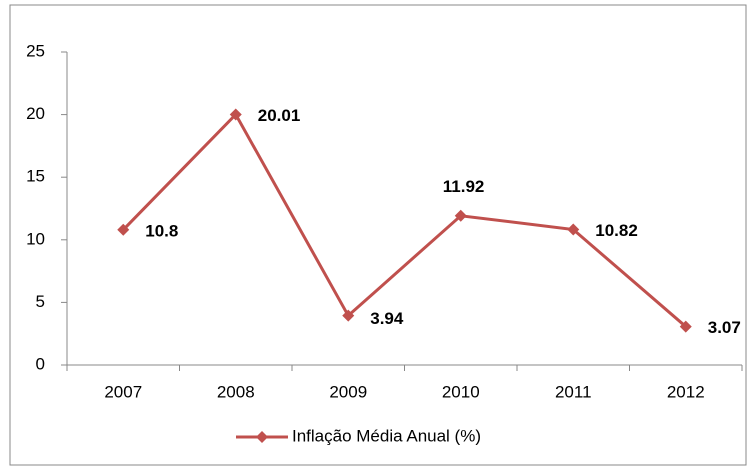 The image size is (749, 470). What do you see at coordinates (35, 50) in the screenshot?
I see `y-tick-label: 25` at bounding box center [35, 50].